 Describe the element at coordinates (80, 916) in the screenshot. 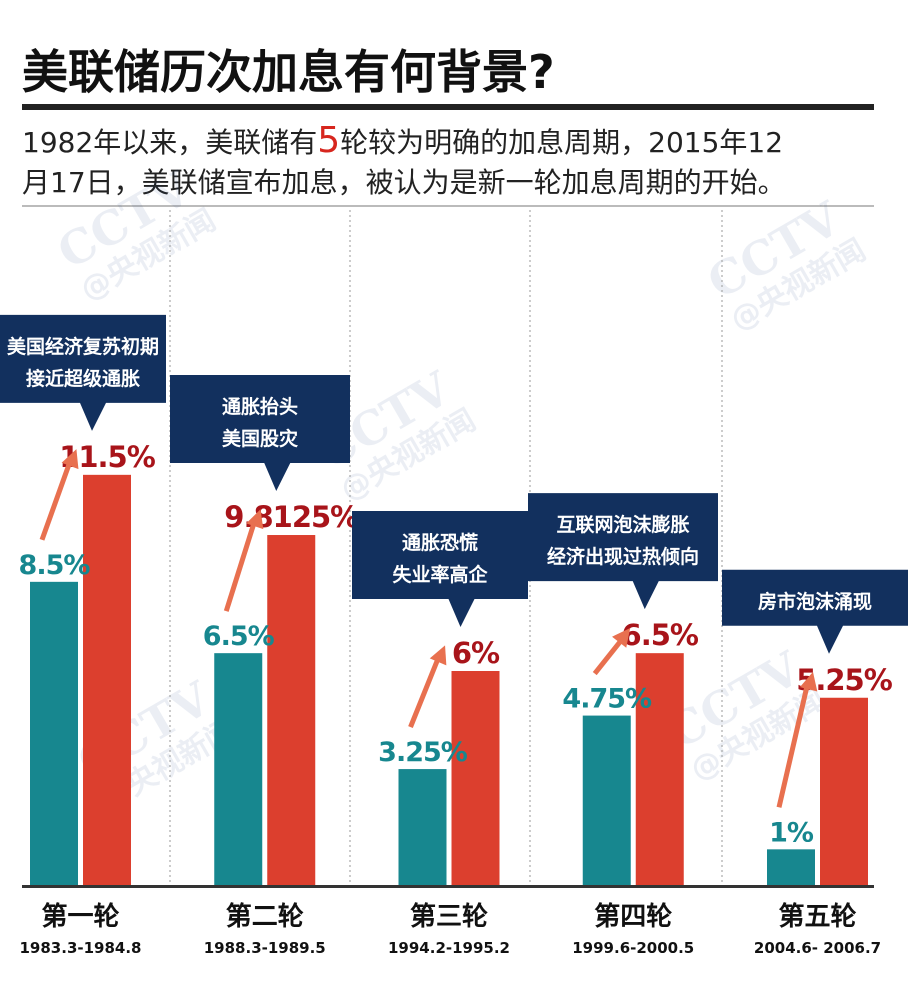

I see `x-tick-label: 第一轮` at that location.